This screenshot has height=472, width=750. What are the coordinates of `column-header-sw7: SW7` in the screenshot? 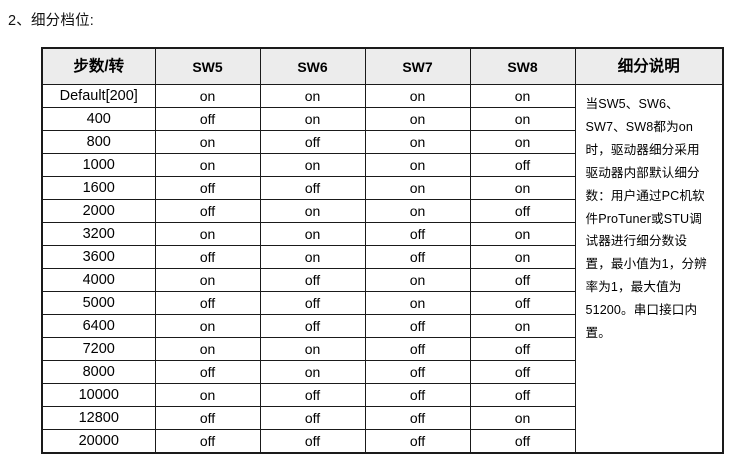 It's located at (417, 66).